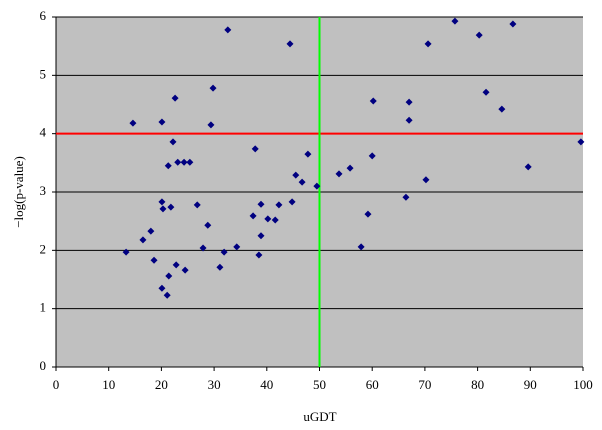  Describe the element at coordinates (372, 384) in the screenshot. I see `x-tick-label: 60` at that location.